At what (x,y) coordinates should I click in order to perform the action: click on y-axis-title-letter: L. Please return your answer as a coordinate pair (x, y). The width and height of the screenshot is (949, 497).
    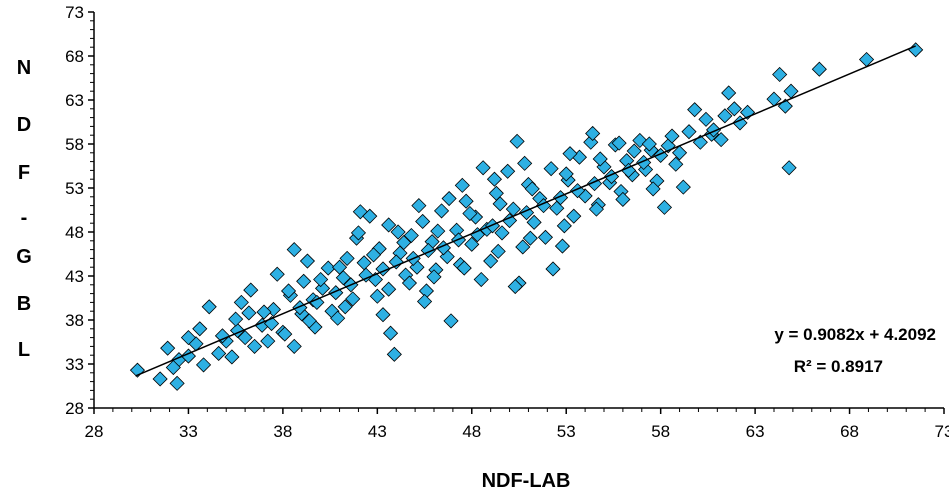
    Looking at the image, I should click on (24, 350).